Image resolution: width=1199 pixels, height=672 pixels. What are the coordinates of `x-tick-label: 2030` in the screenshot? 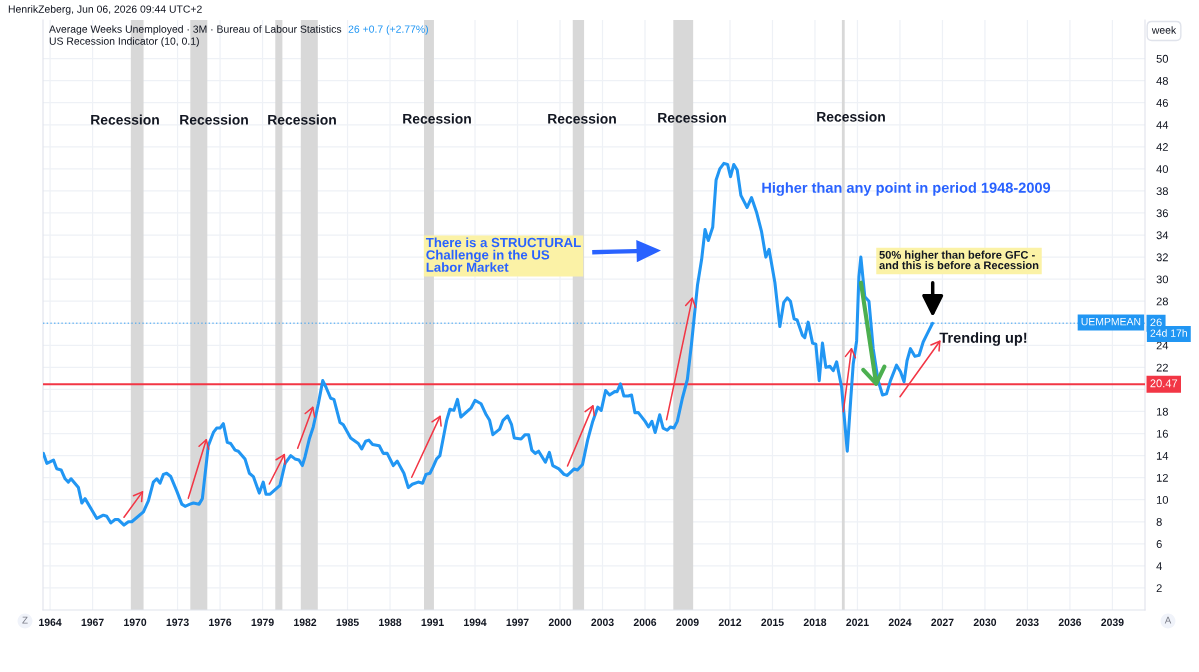 It's located at (985, 622).